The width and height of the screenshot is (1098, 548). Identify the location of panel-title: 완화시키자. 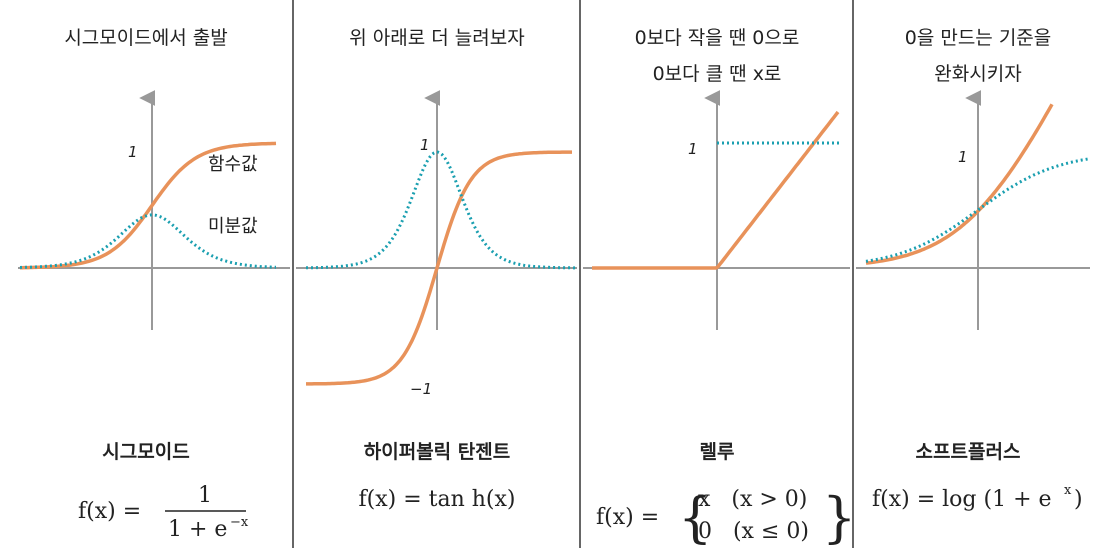
(977, 74).